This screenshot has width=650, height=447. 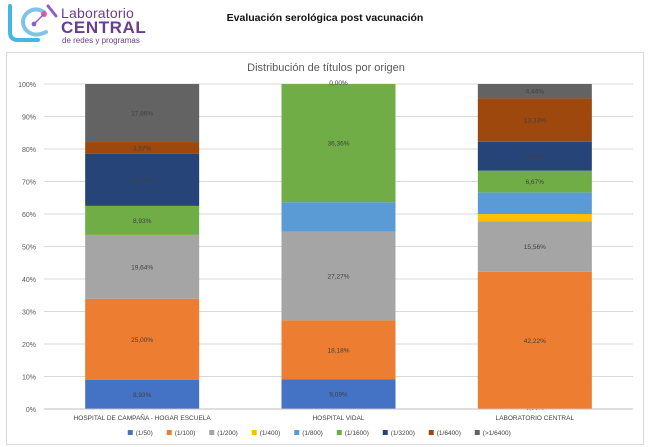 What do you see at coordinates (185, 433) in the screenshot?
I see `legend-label: (1/100)` at bounding box center [185, 433].